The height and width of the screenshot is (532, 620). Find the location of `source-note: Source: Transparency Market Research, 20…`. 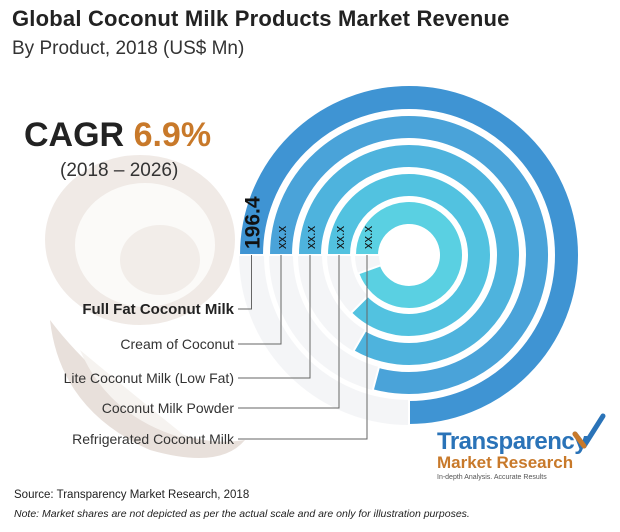

source-note: Source: Transparency Market Research, 20… is located at coordinates (132, 495).